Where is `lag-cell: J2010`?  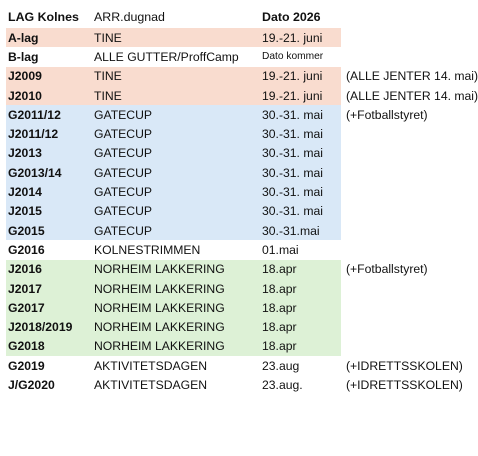
lag-cell: J2010 is located at coordinates (25, 95).